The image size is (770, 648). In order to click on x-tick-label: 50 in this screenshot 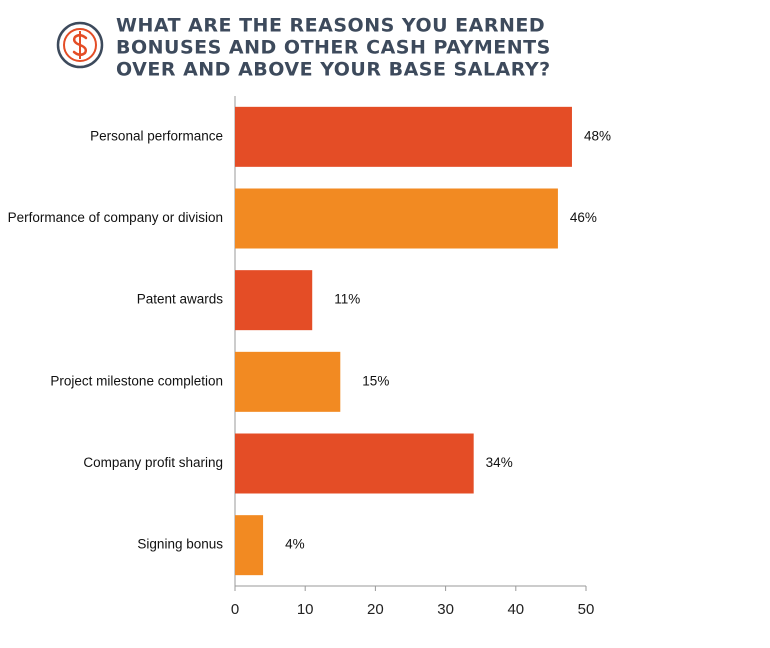, I will do `click(586, 609)`.